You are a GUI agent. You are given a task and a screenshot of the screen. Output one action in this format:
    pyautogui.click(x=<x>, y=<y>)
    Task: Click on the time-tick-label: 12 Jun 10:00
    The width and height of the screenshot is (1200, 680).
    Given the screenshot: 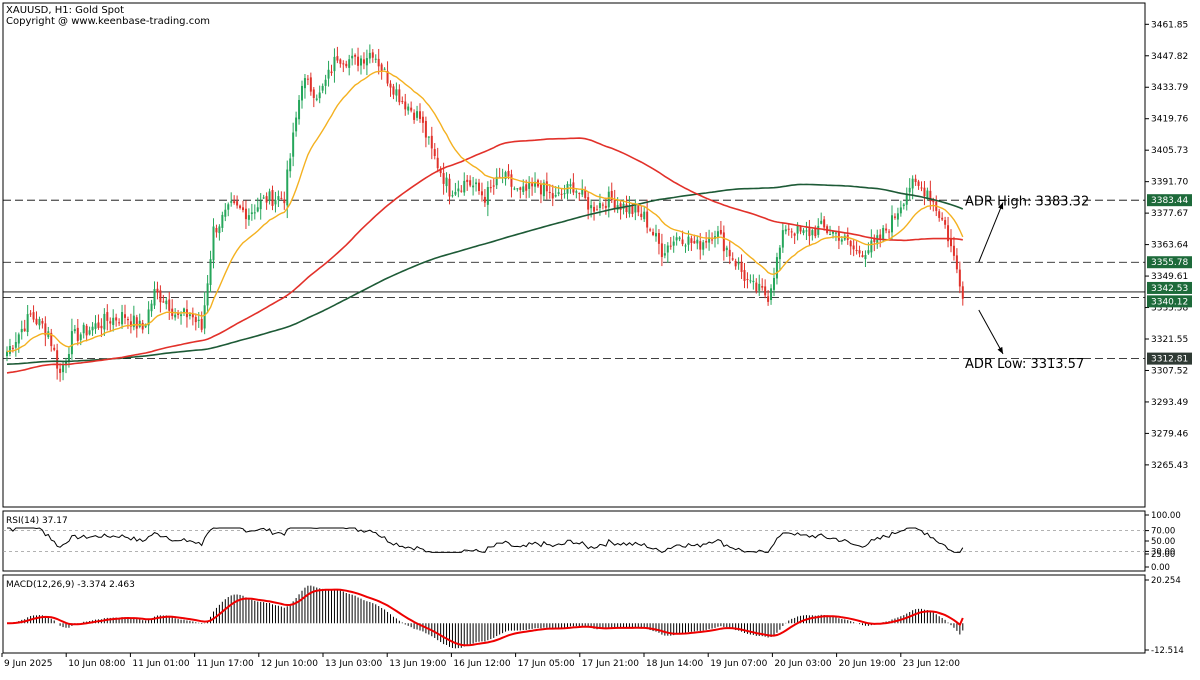 What is the action you would take?
    pyautogui.click(x=289, y=664)
    